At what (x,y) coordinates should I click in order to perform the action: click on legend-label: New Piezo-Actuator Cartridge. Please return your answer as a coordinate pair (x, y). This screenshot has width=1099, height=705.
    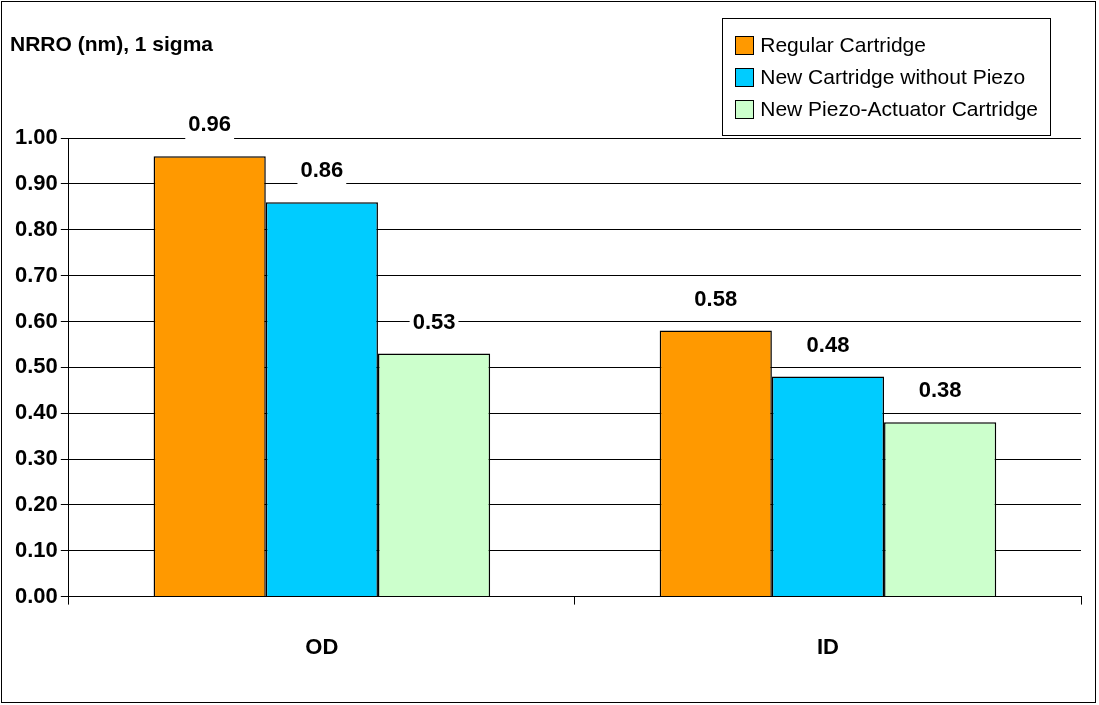
    Looking at the image, I should click on (899, 109).